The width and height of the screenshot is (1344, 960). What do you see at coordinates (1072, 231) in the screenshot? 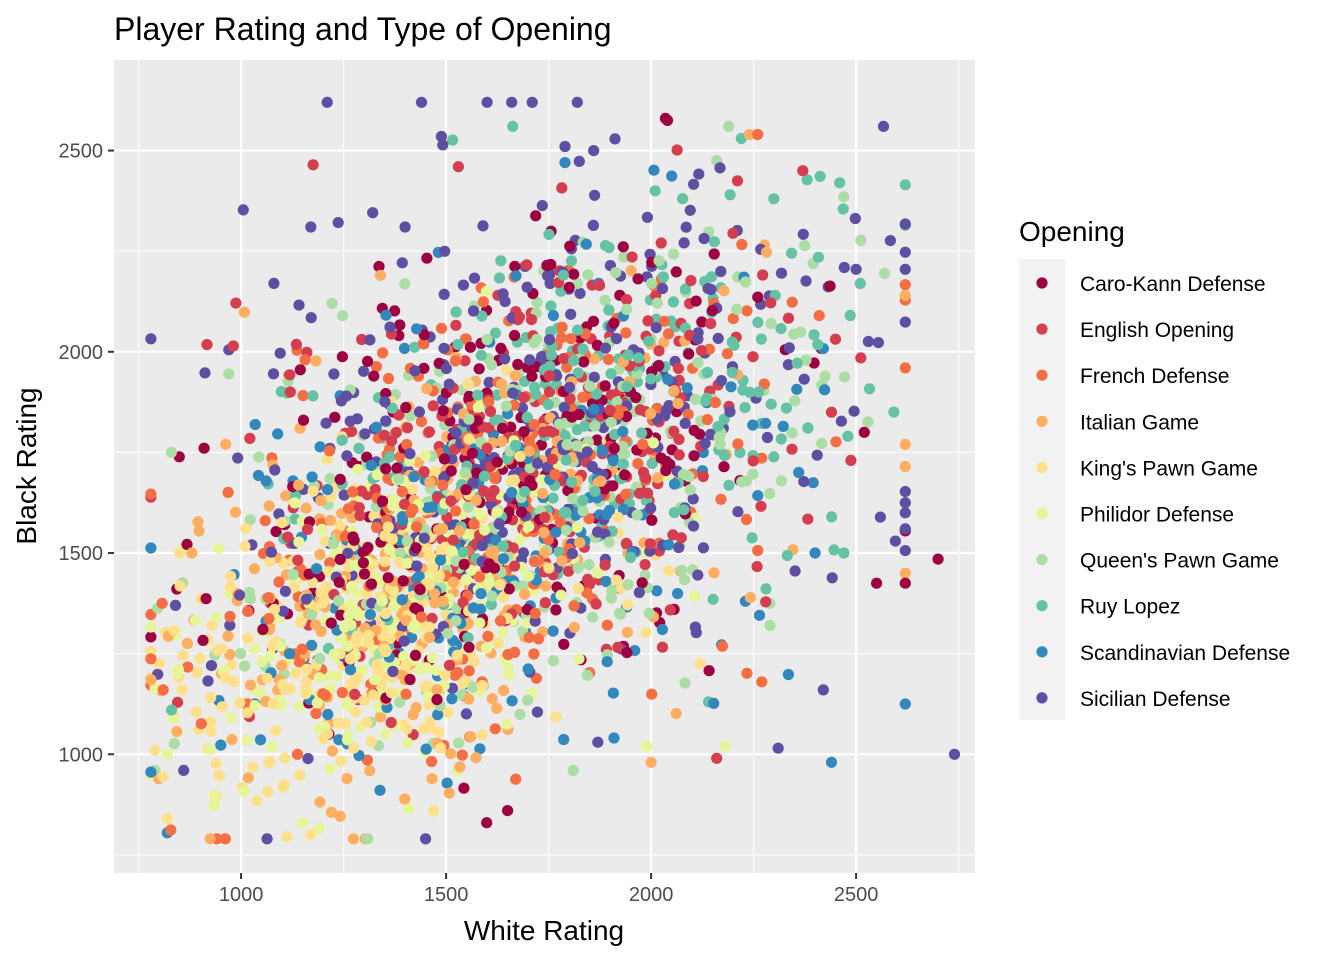
I see `legend-title: Opening` at bounding box center [1072, 231].